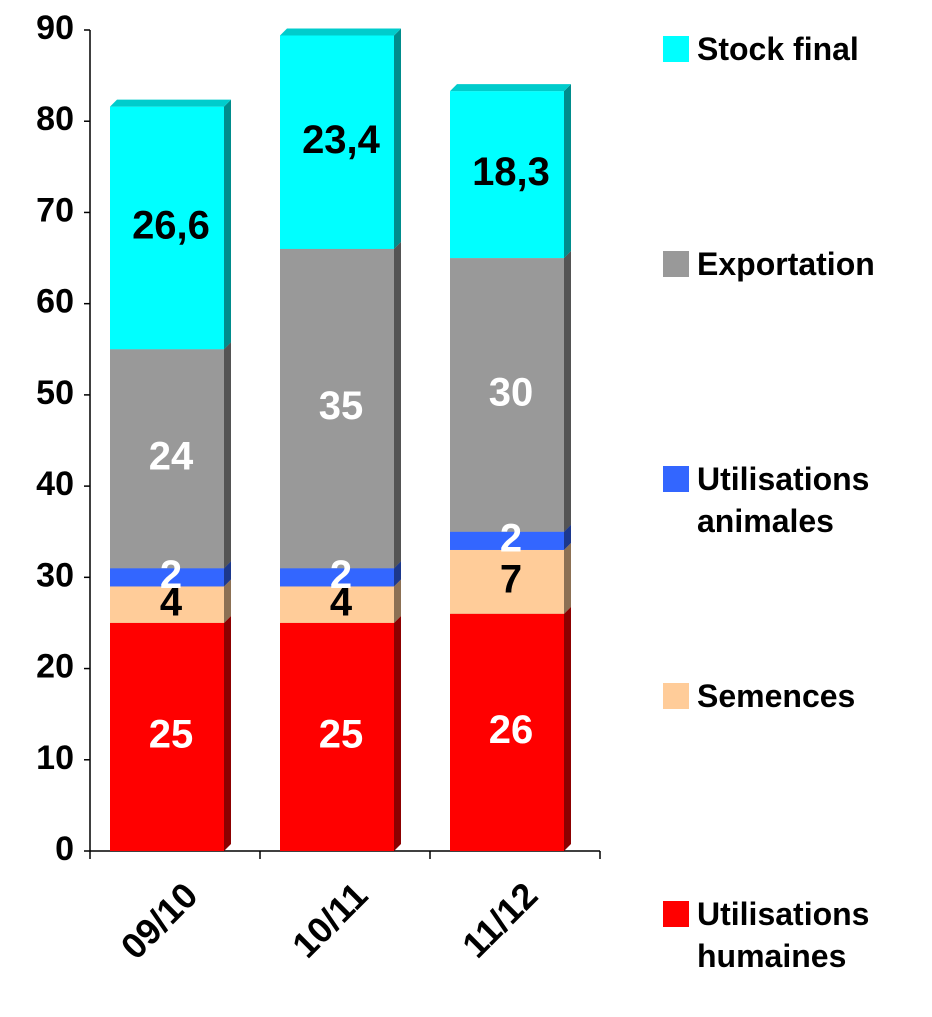 The image size is (932, 1017). What do you see at coordinates (55, 28) in the screenshot?
I see `y-tick-label: 90` at bounding box center [55, 28].